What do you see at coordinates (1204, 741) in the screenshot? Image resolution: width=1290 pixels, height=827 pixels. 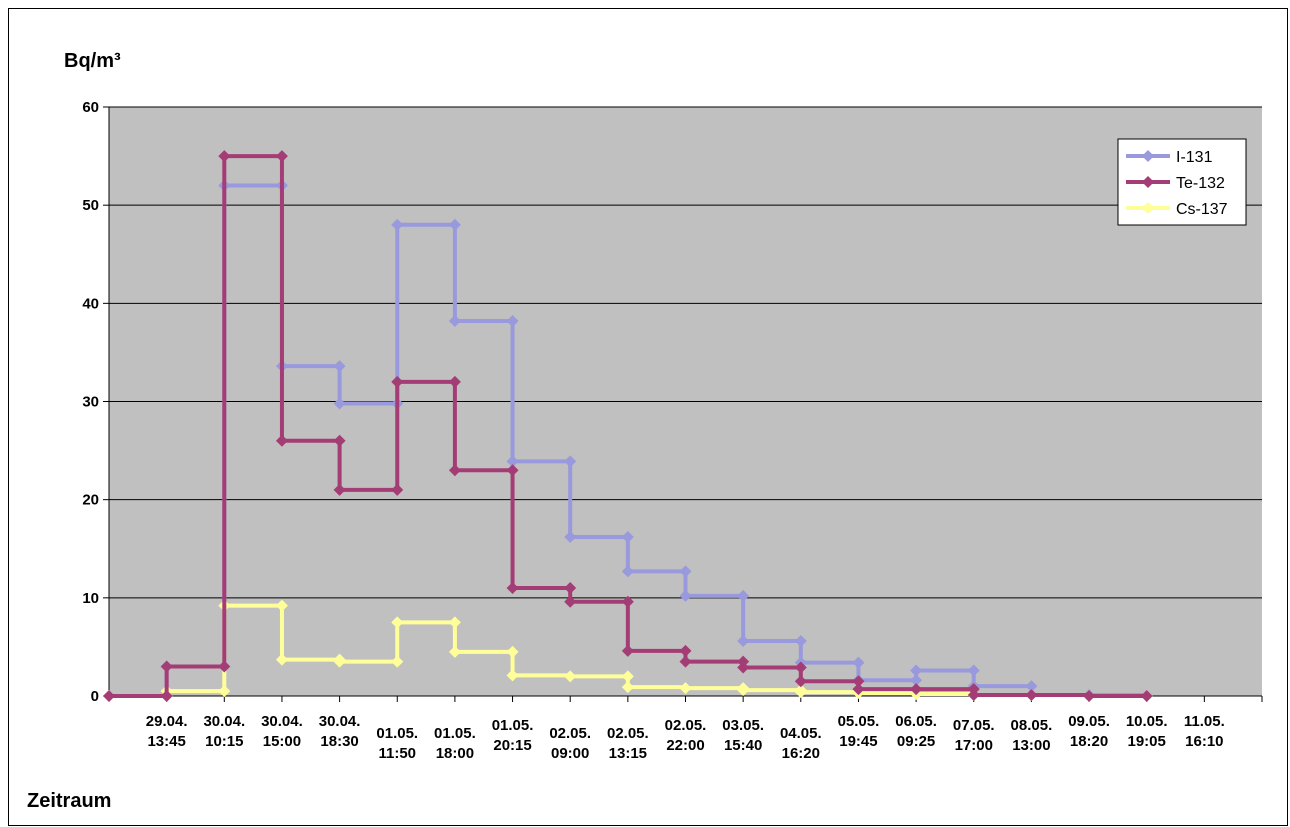 I see `x-tick-time: 16:10` at bounding box center [1204, 741].